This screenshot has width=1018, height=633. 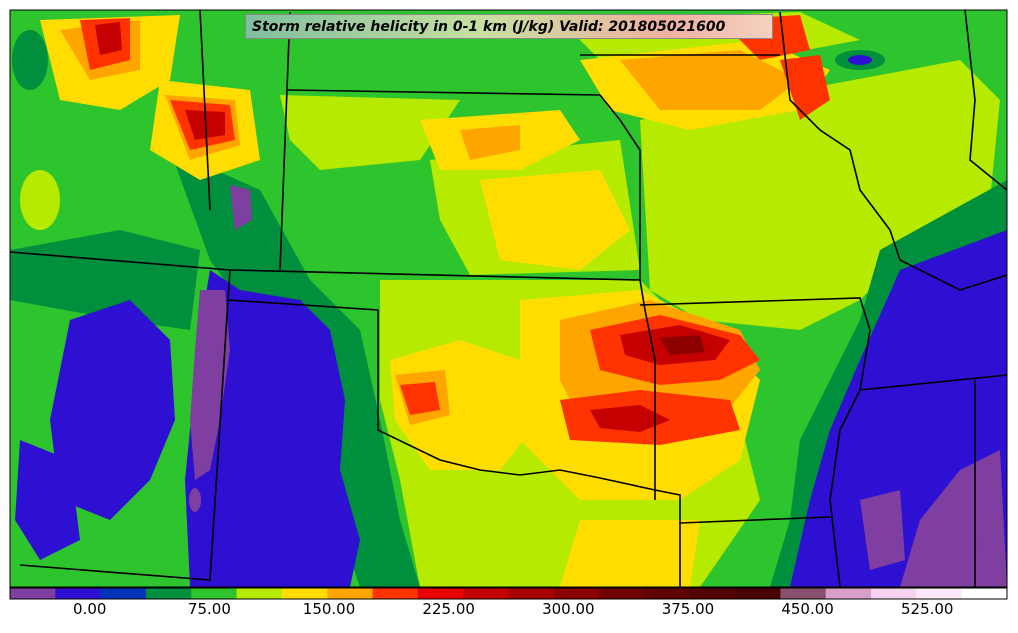 I want to click on colorbar-tick-label: 525.00, so click(x=927, y=609).